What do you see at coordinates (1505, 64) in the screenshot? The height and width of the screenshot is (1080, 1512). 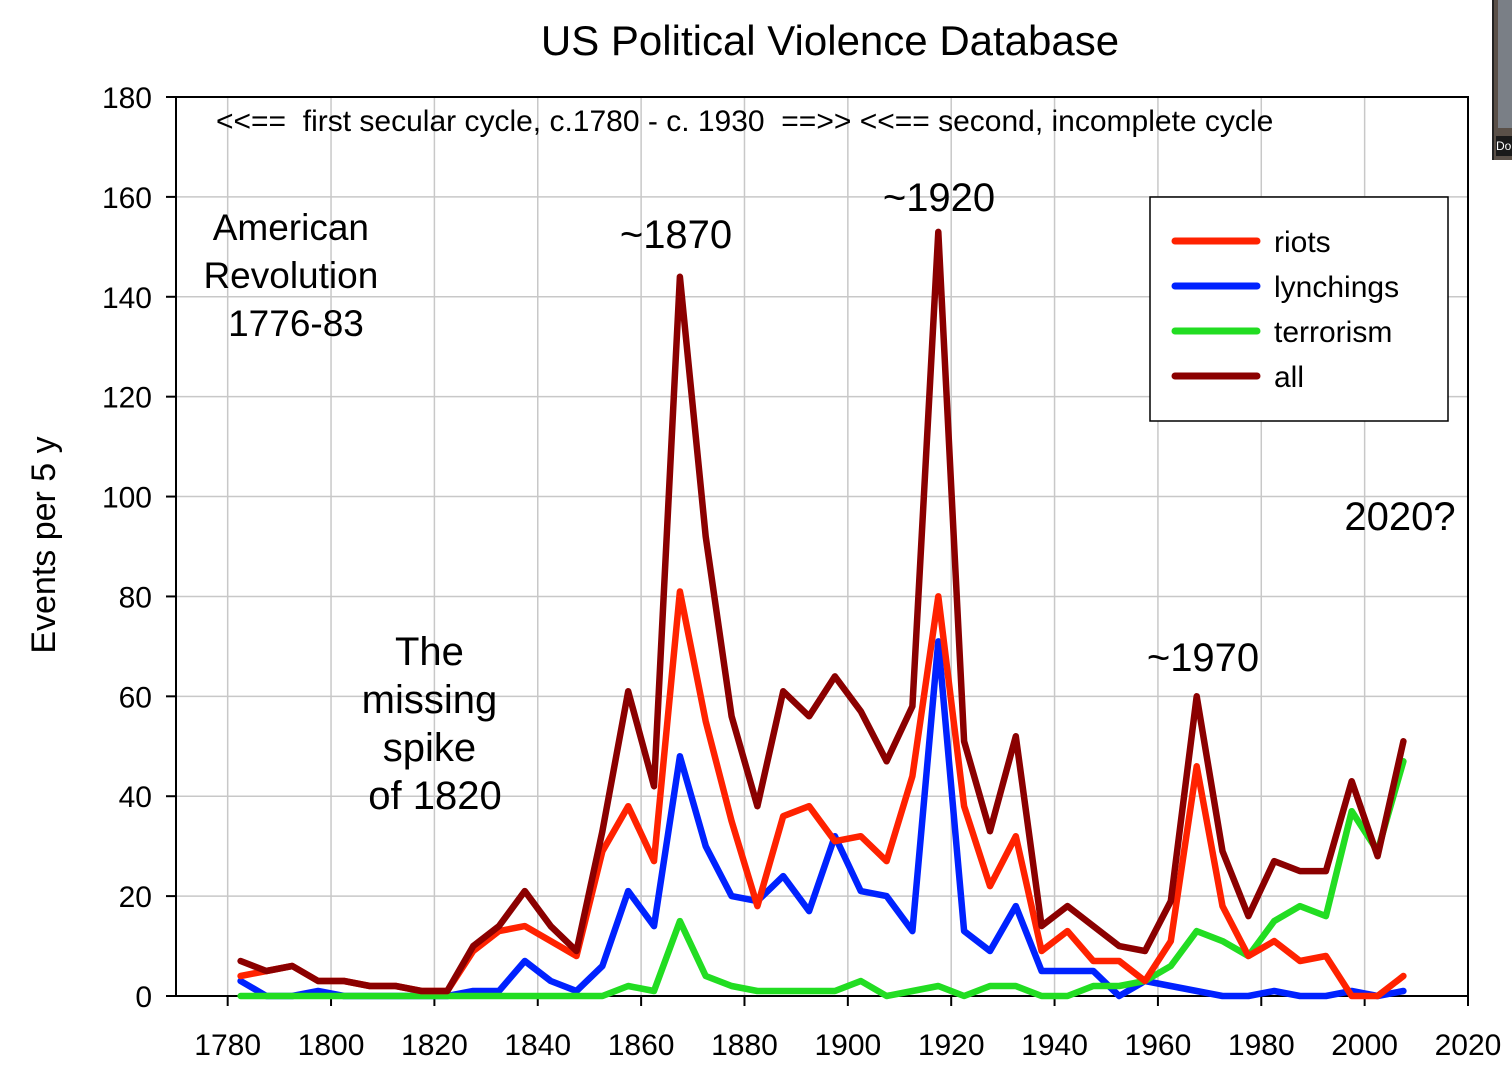 I see `webcam-video` at bounding box center [1505, 64].